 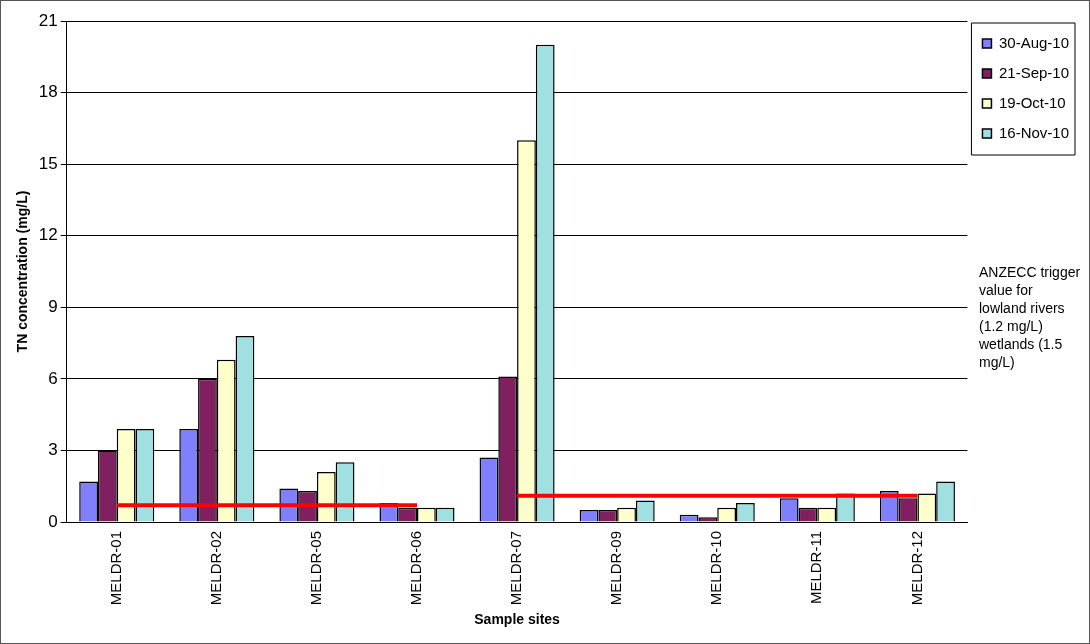 I want to click on y-tick-label: 18, so click(x=48, y=92).